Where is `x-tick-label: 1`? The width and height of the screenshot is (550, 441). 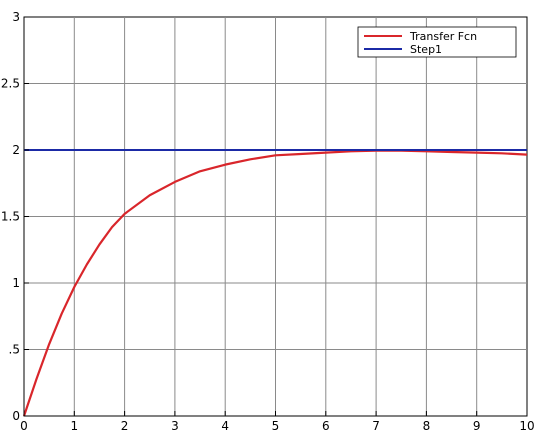
x-tick-label: 1 is located at coordinates (74, 426).